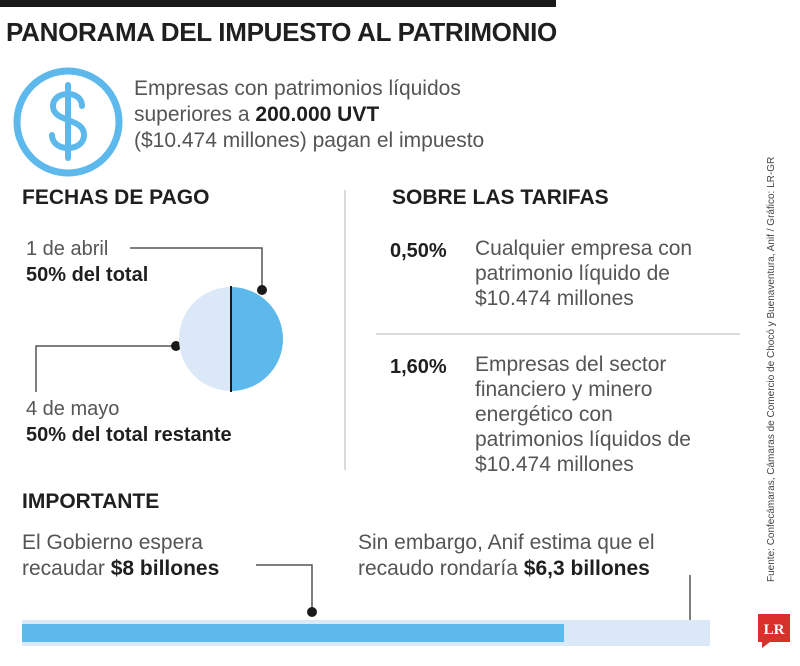  Describe the element at coordinates (87, 262) in the screenshot. I see `first-payment-label: 1 de abril 50% del total` at that location.